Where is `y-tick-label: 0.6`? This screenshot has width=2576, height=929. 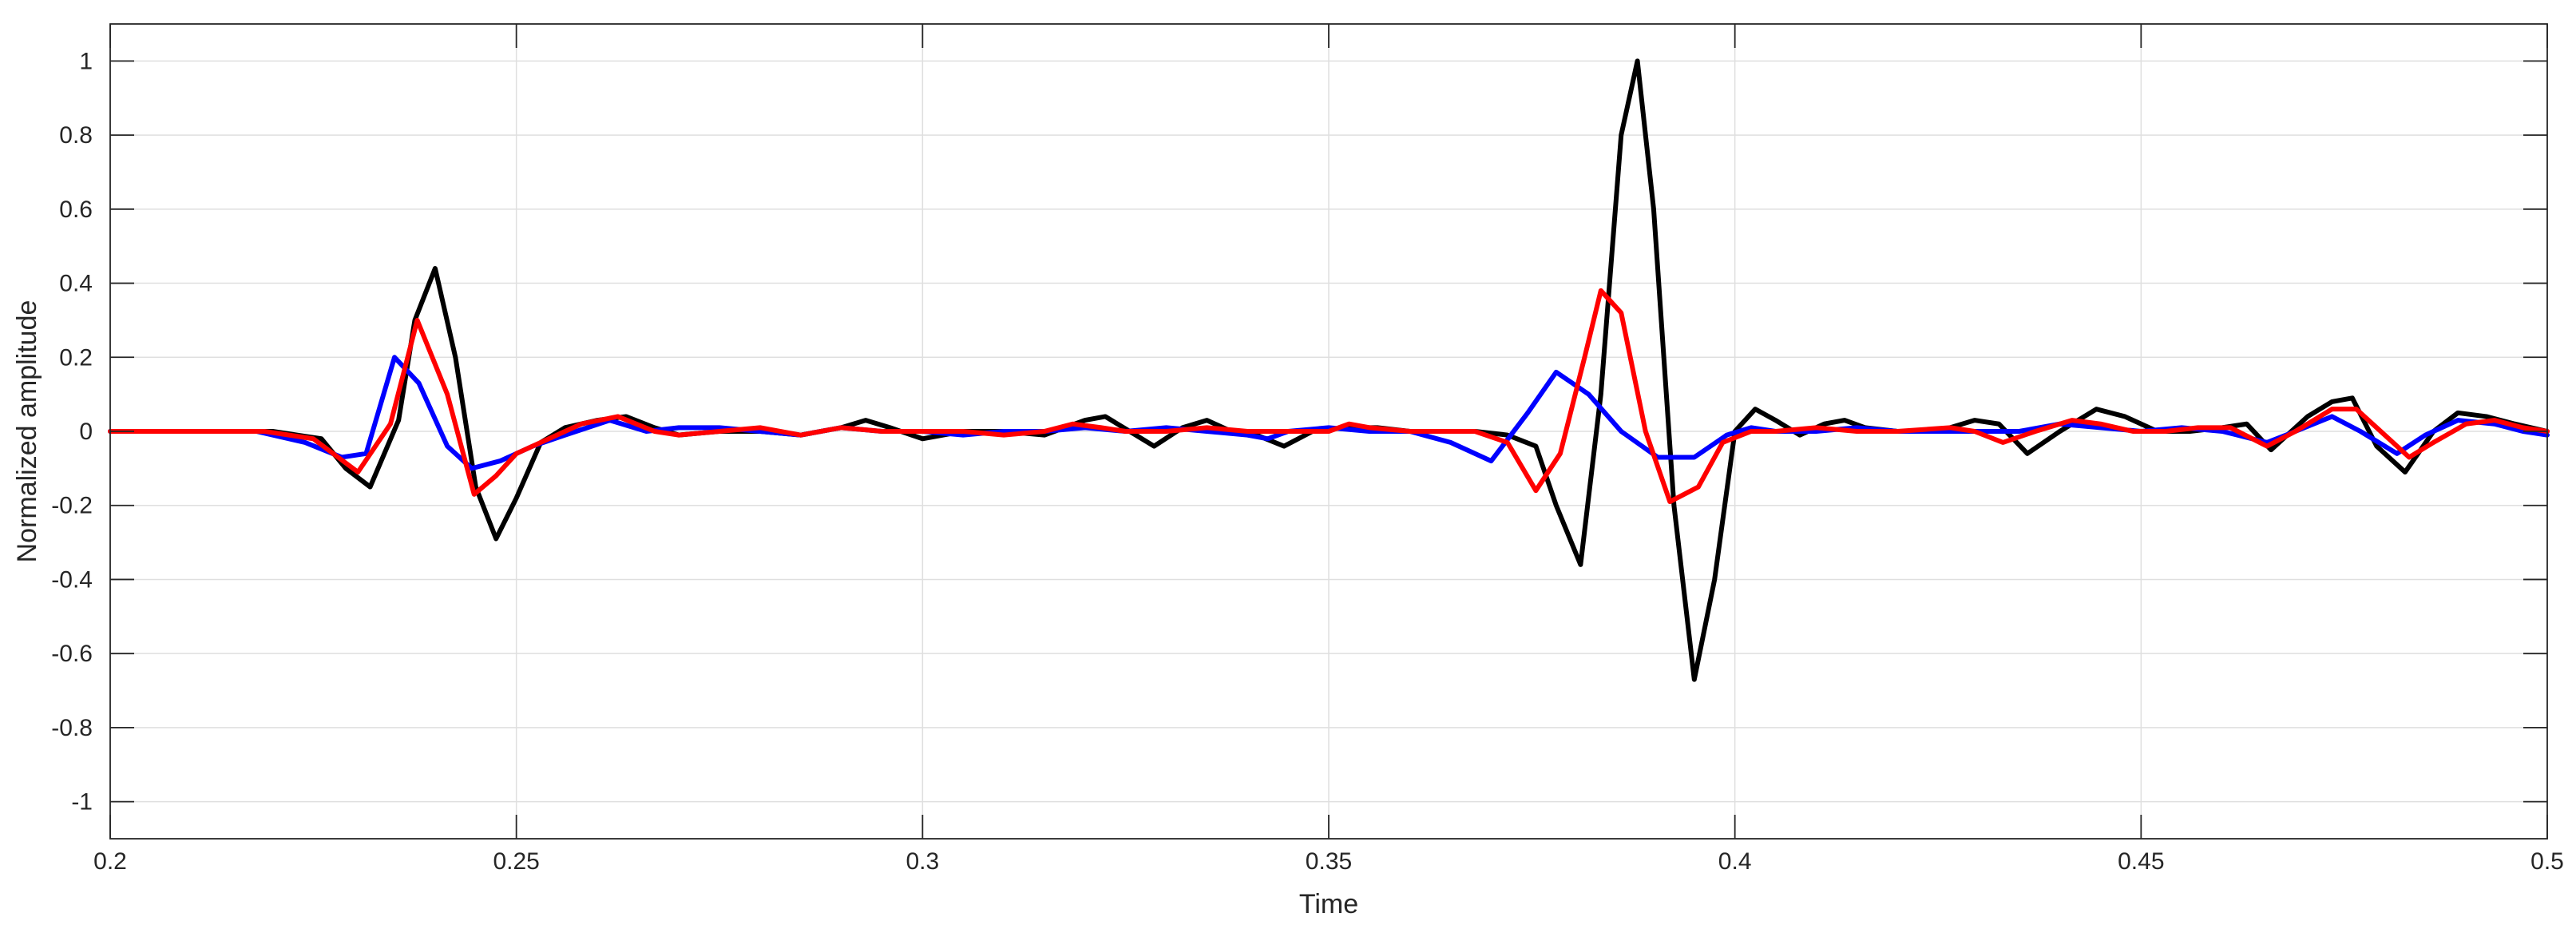
y-tick-label: 0.6 is located at coordinates (76, 210).